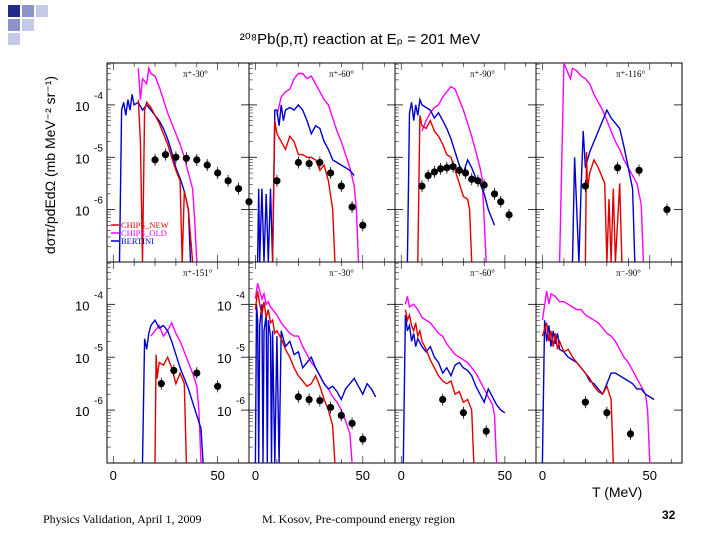  I want to click on panel-8-data-point, so click(607, 413).